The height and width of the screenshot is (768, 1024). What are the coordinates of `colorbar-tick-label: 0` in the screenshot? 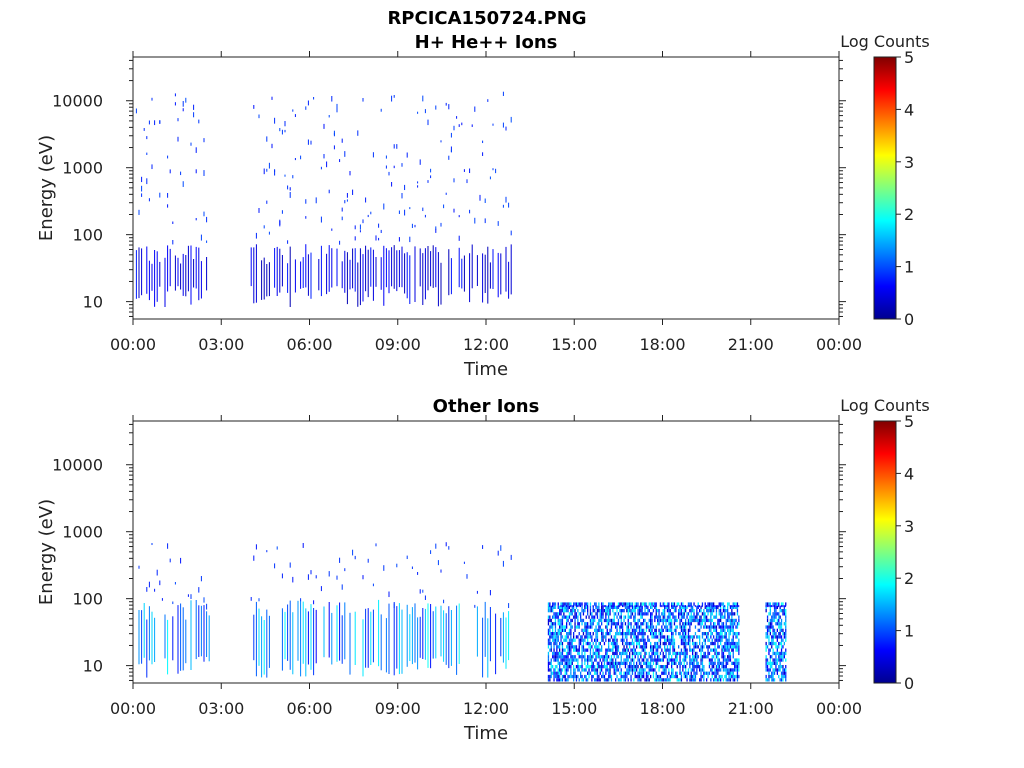 It's located at (909, 683).